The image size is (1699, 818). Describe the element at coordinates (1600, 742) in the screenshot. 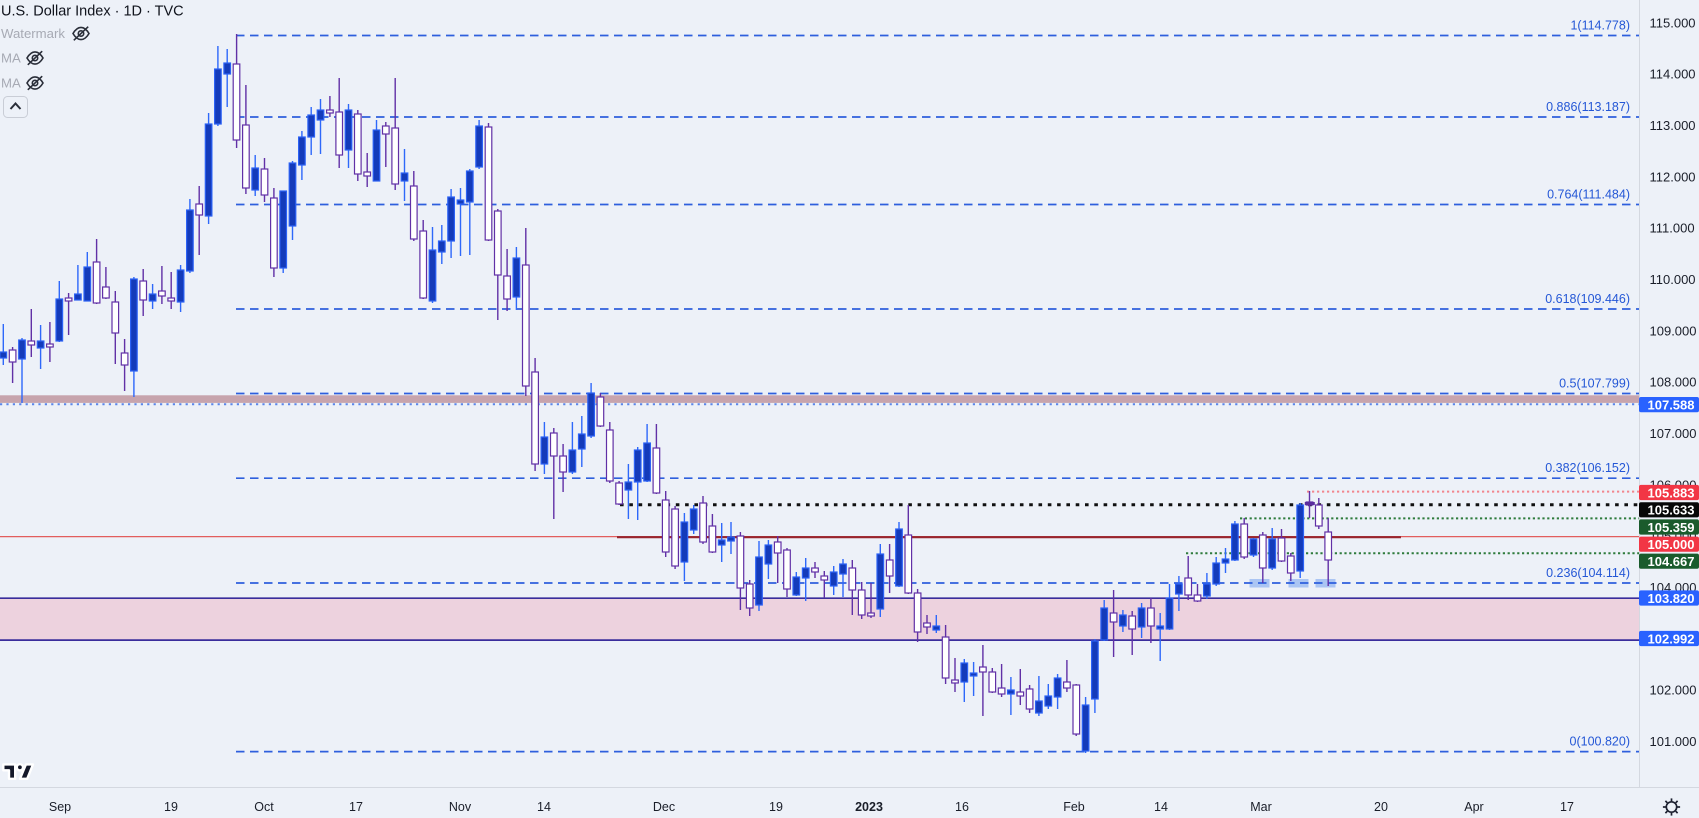

I see `svg-text: 0(100.820)` at that location.